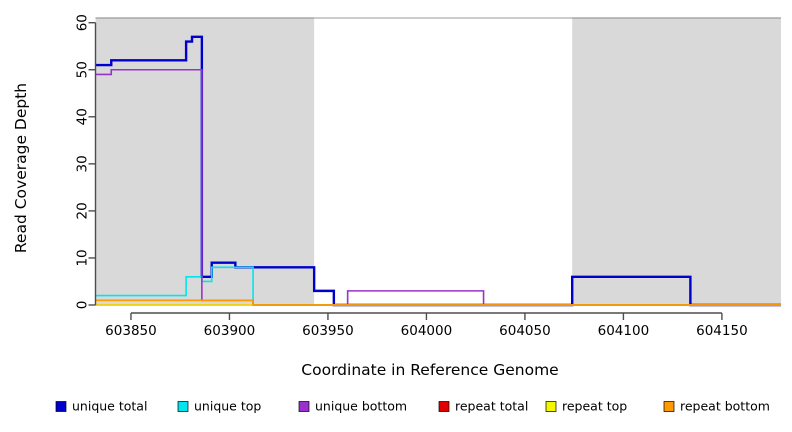 The image size is (792, 432). What do you see at coordinates (594, 406) in the screenshot?
I see `legend-label-repeat-top: repeat top` at bounding box center [594, 406].